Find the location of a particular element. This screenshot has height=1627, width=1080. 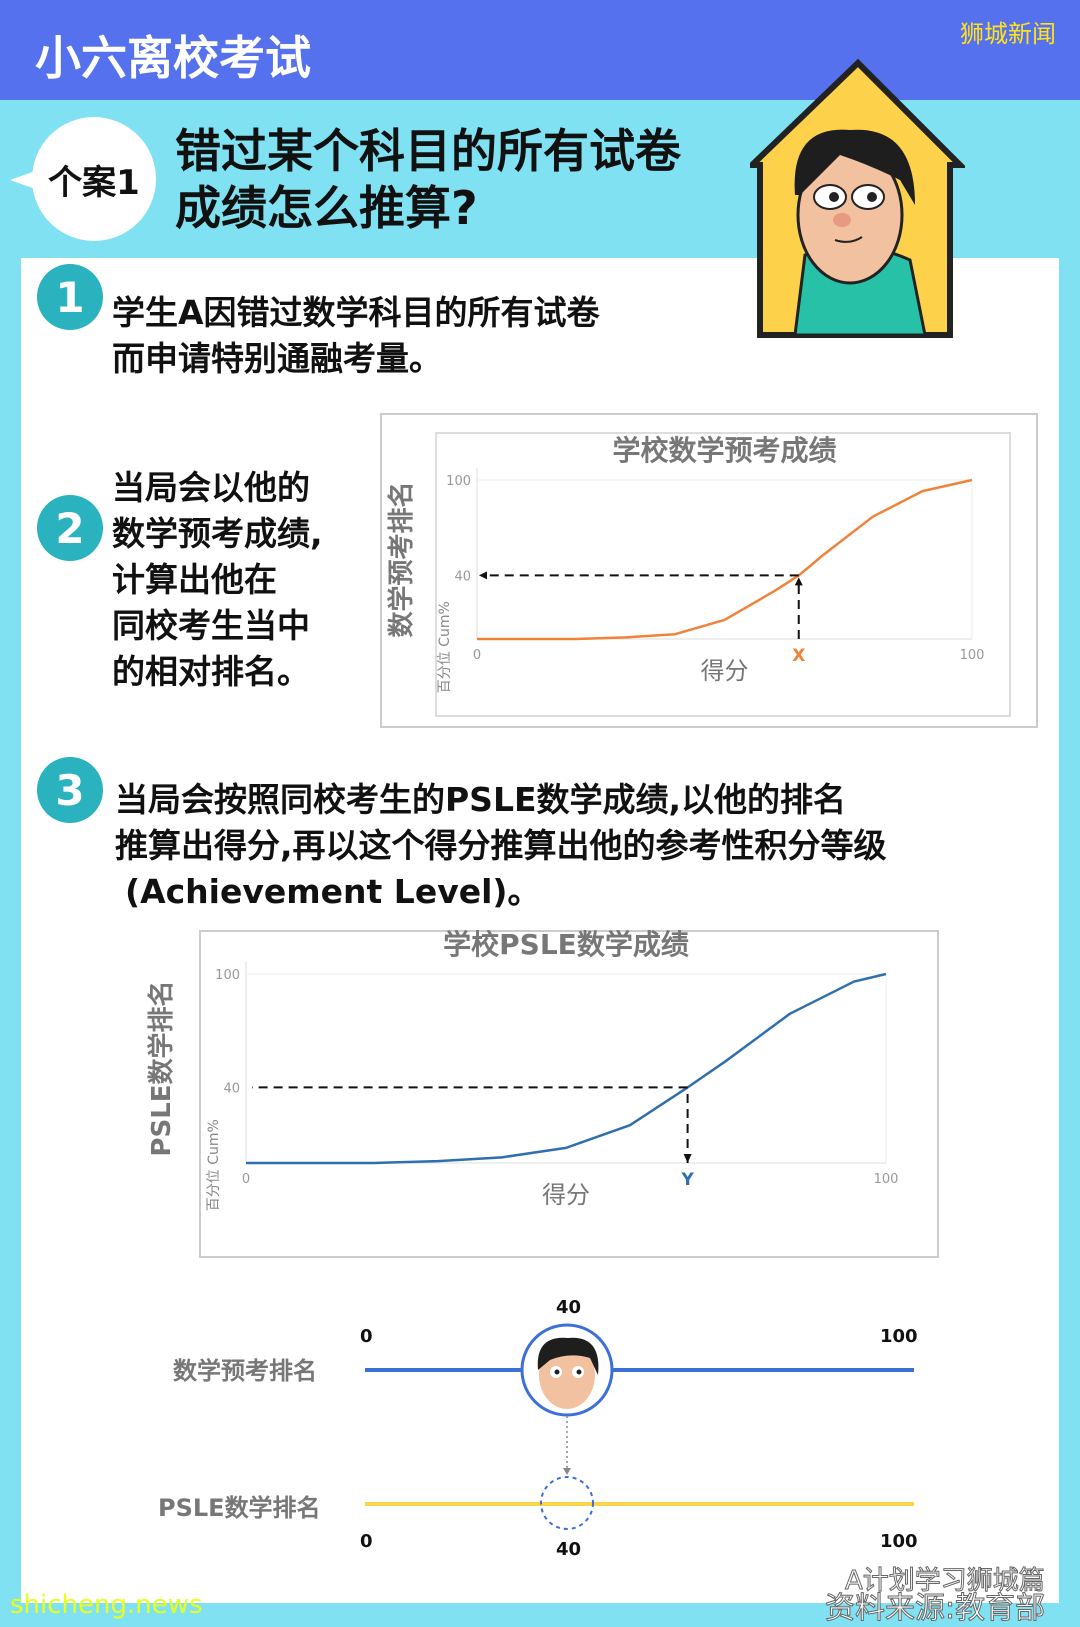

chart-2-frame is located at coordinates (569, 1094).